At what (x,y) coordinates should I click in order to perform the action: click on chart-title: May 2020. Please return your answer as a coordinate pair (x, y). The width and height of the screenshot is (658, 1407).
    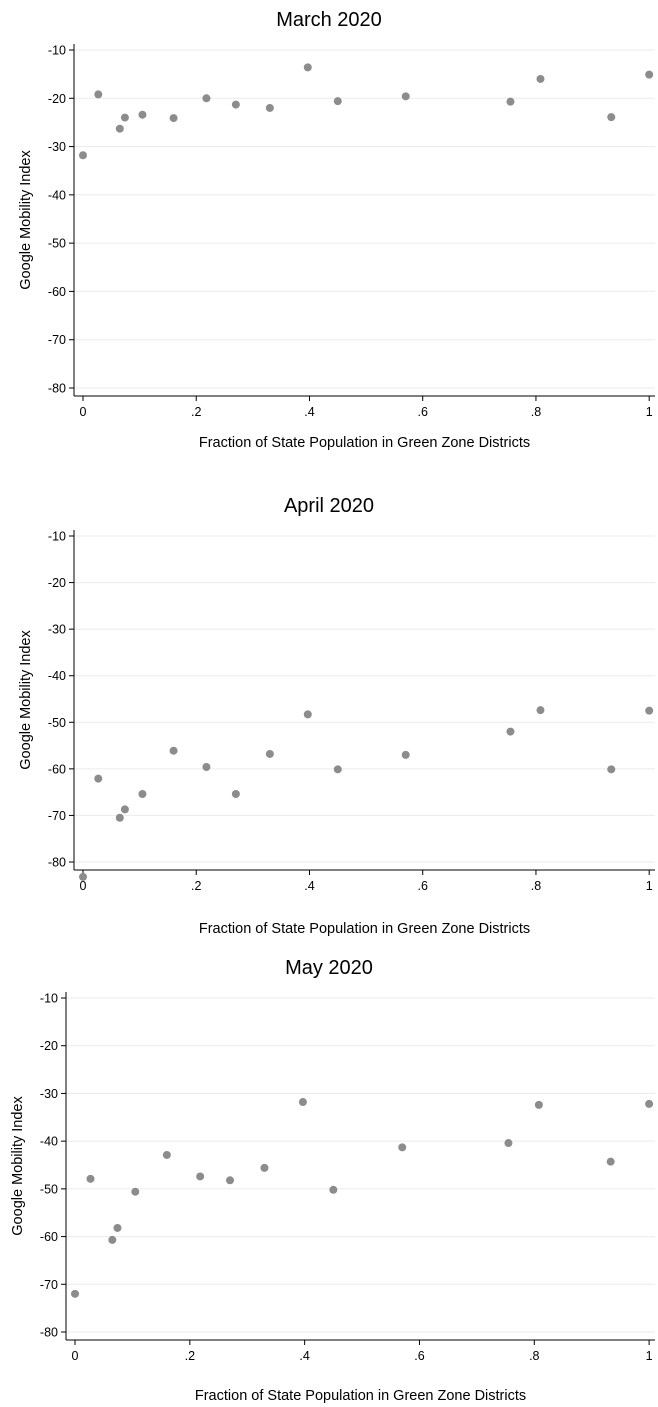
    Looking at the image, I should click on (329, 968).